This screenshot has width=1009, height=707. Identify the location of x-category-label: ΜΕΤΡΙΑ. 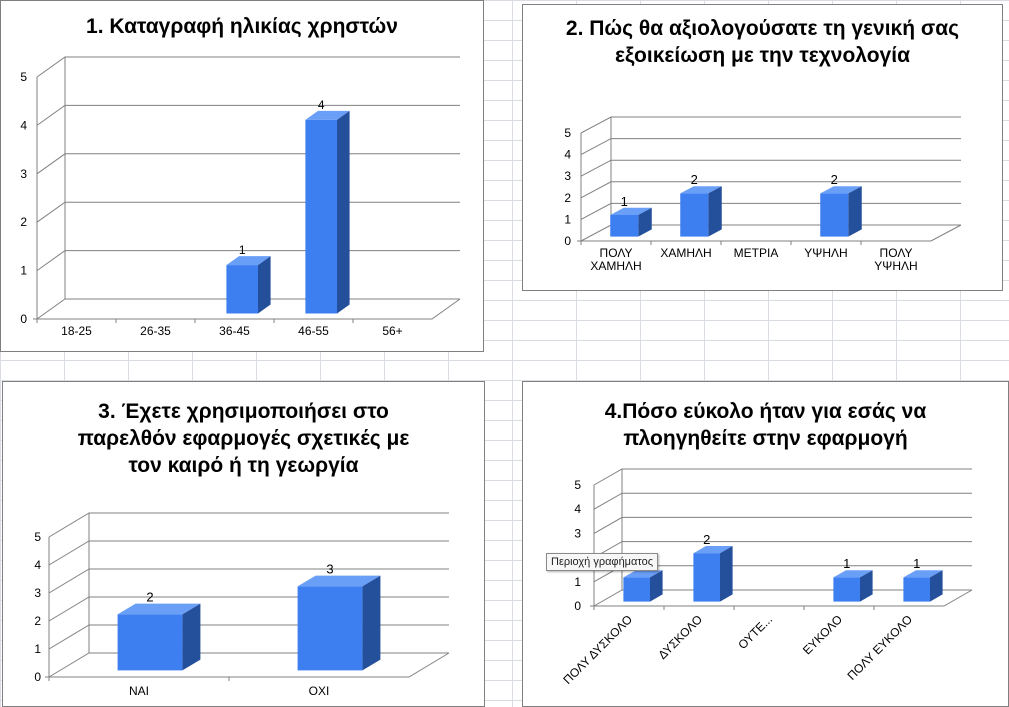
(756, 253).